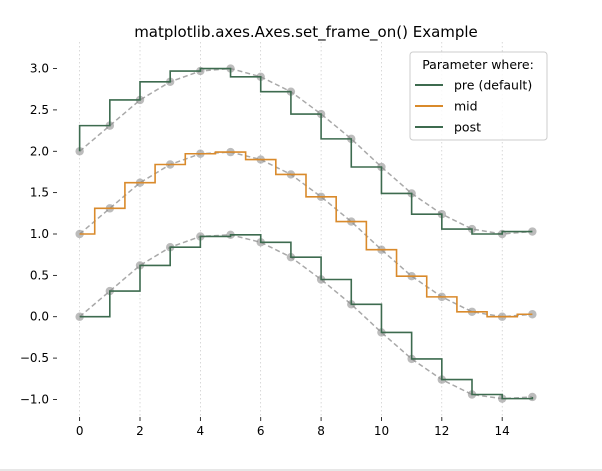 The height and width of the screenshot is (471, 602). What do you see at coordinates (467, 127) in the screenshot?
I see `legend-entry-label: post` at bounding box center [467, 127].